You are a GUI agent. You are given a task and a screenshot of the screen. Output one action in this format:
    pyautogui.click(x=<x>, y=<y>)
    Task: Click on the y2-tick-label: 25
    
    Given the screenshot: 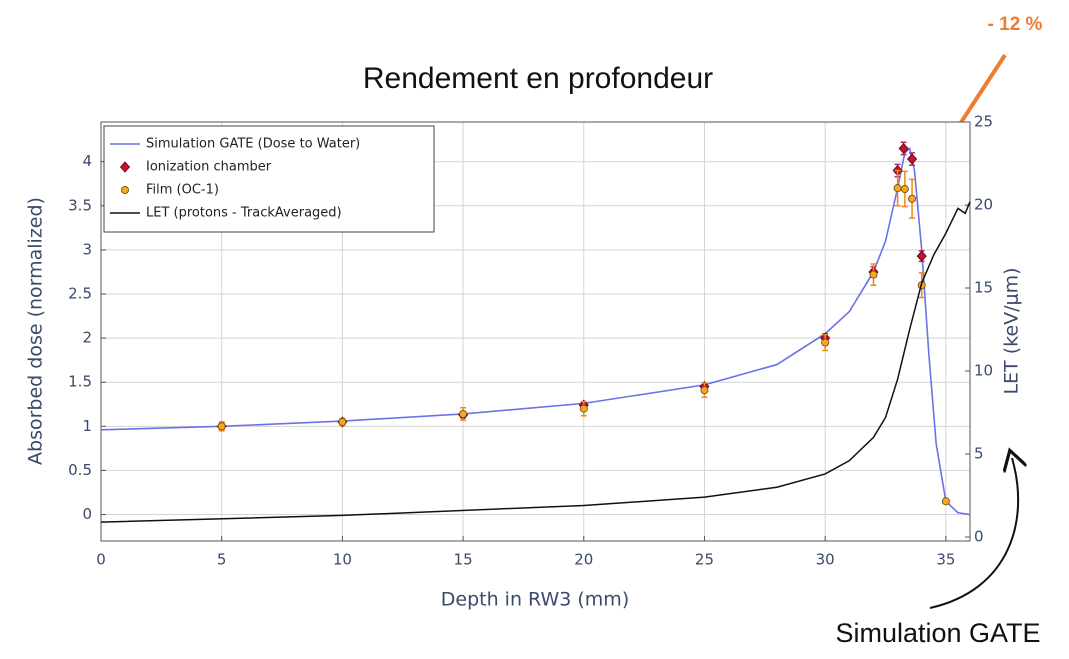 What is the action you would take?
    pyautogui.click(x=983, y=122)
    